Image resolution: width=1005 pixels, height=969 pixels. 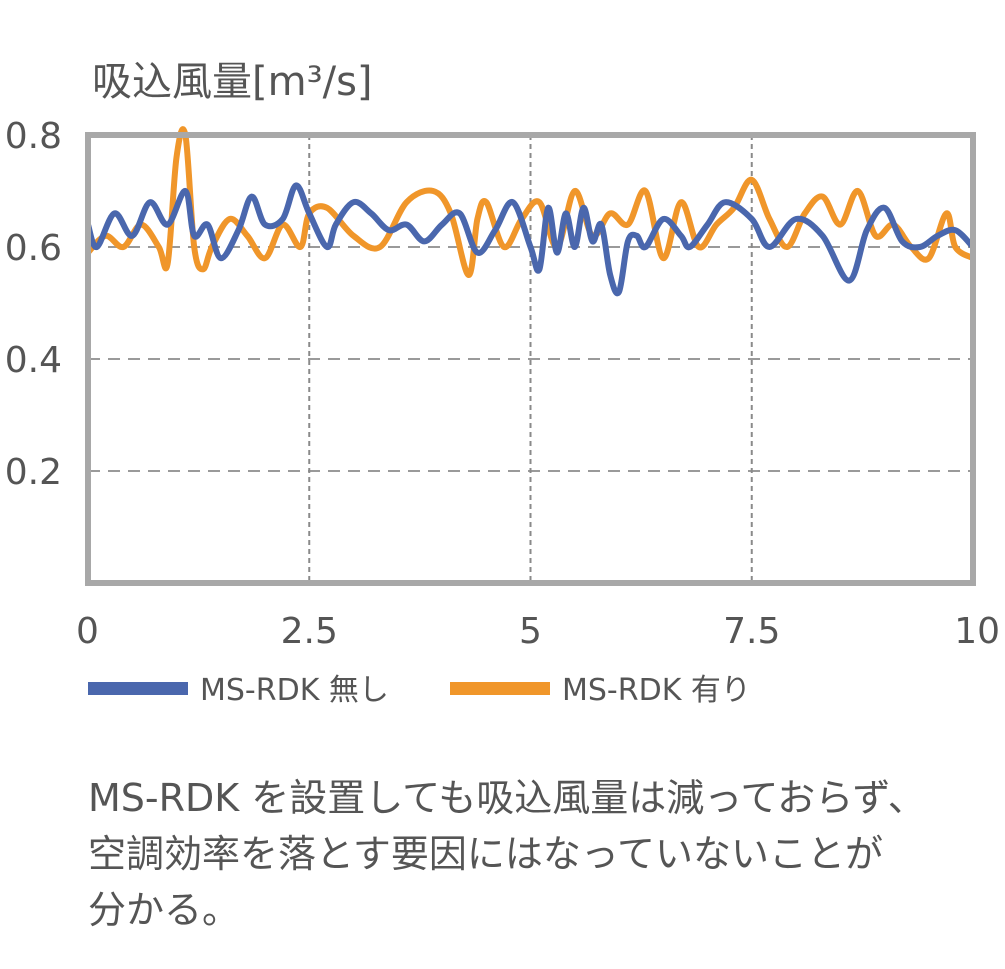 What do you see at coordinates (656, 690) in the screenshot?
I see `legend-label-1: MS-RDK 有り` at bounding box center [656, 690].